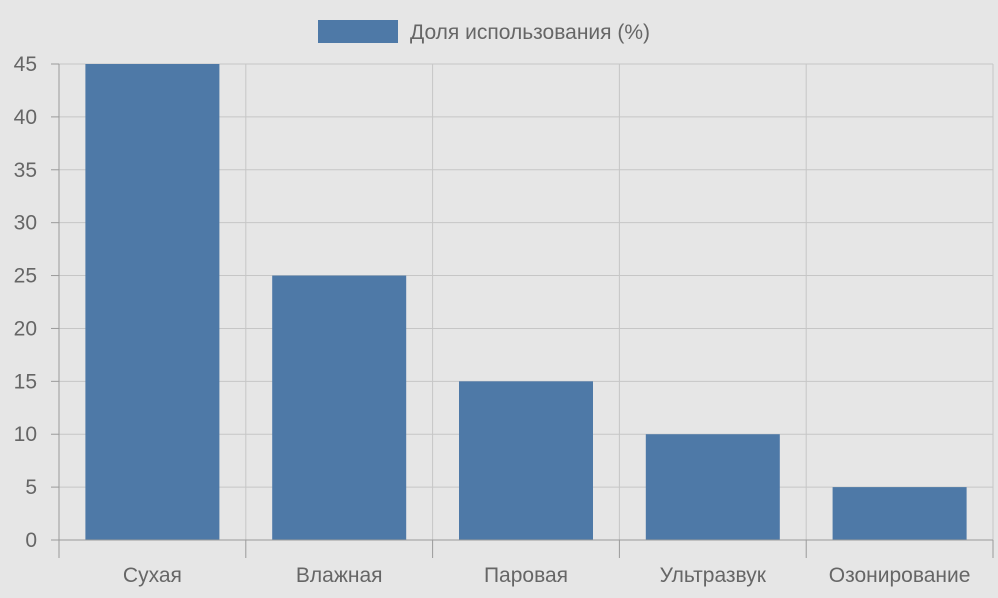  What do you see at coordinates (31, 487) in the screenshot?
I see `y-tick-label: 5` at bounding box center [31, 487].